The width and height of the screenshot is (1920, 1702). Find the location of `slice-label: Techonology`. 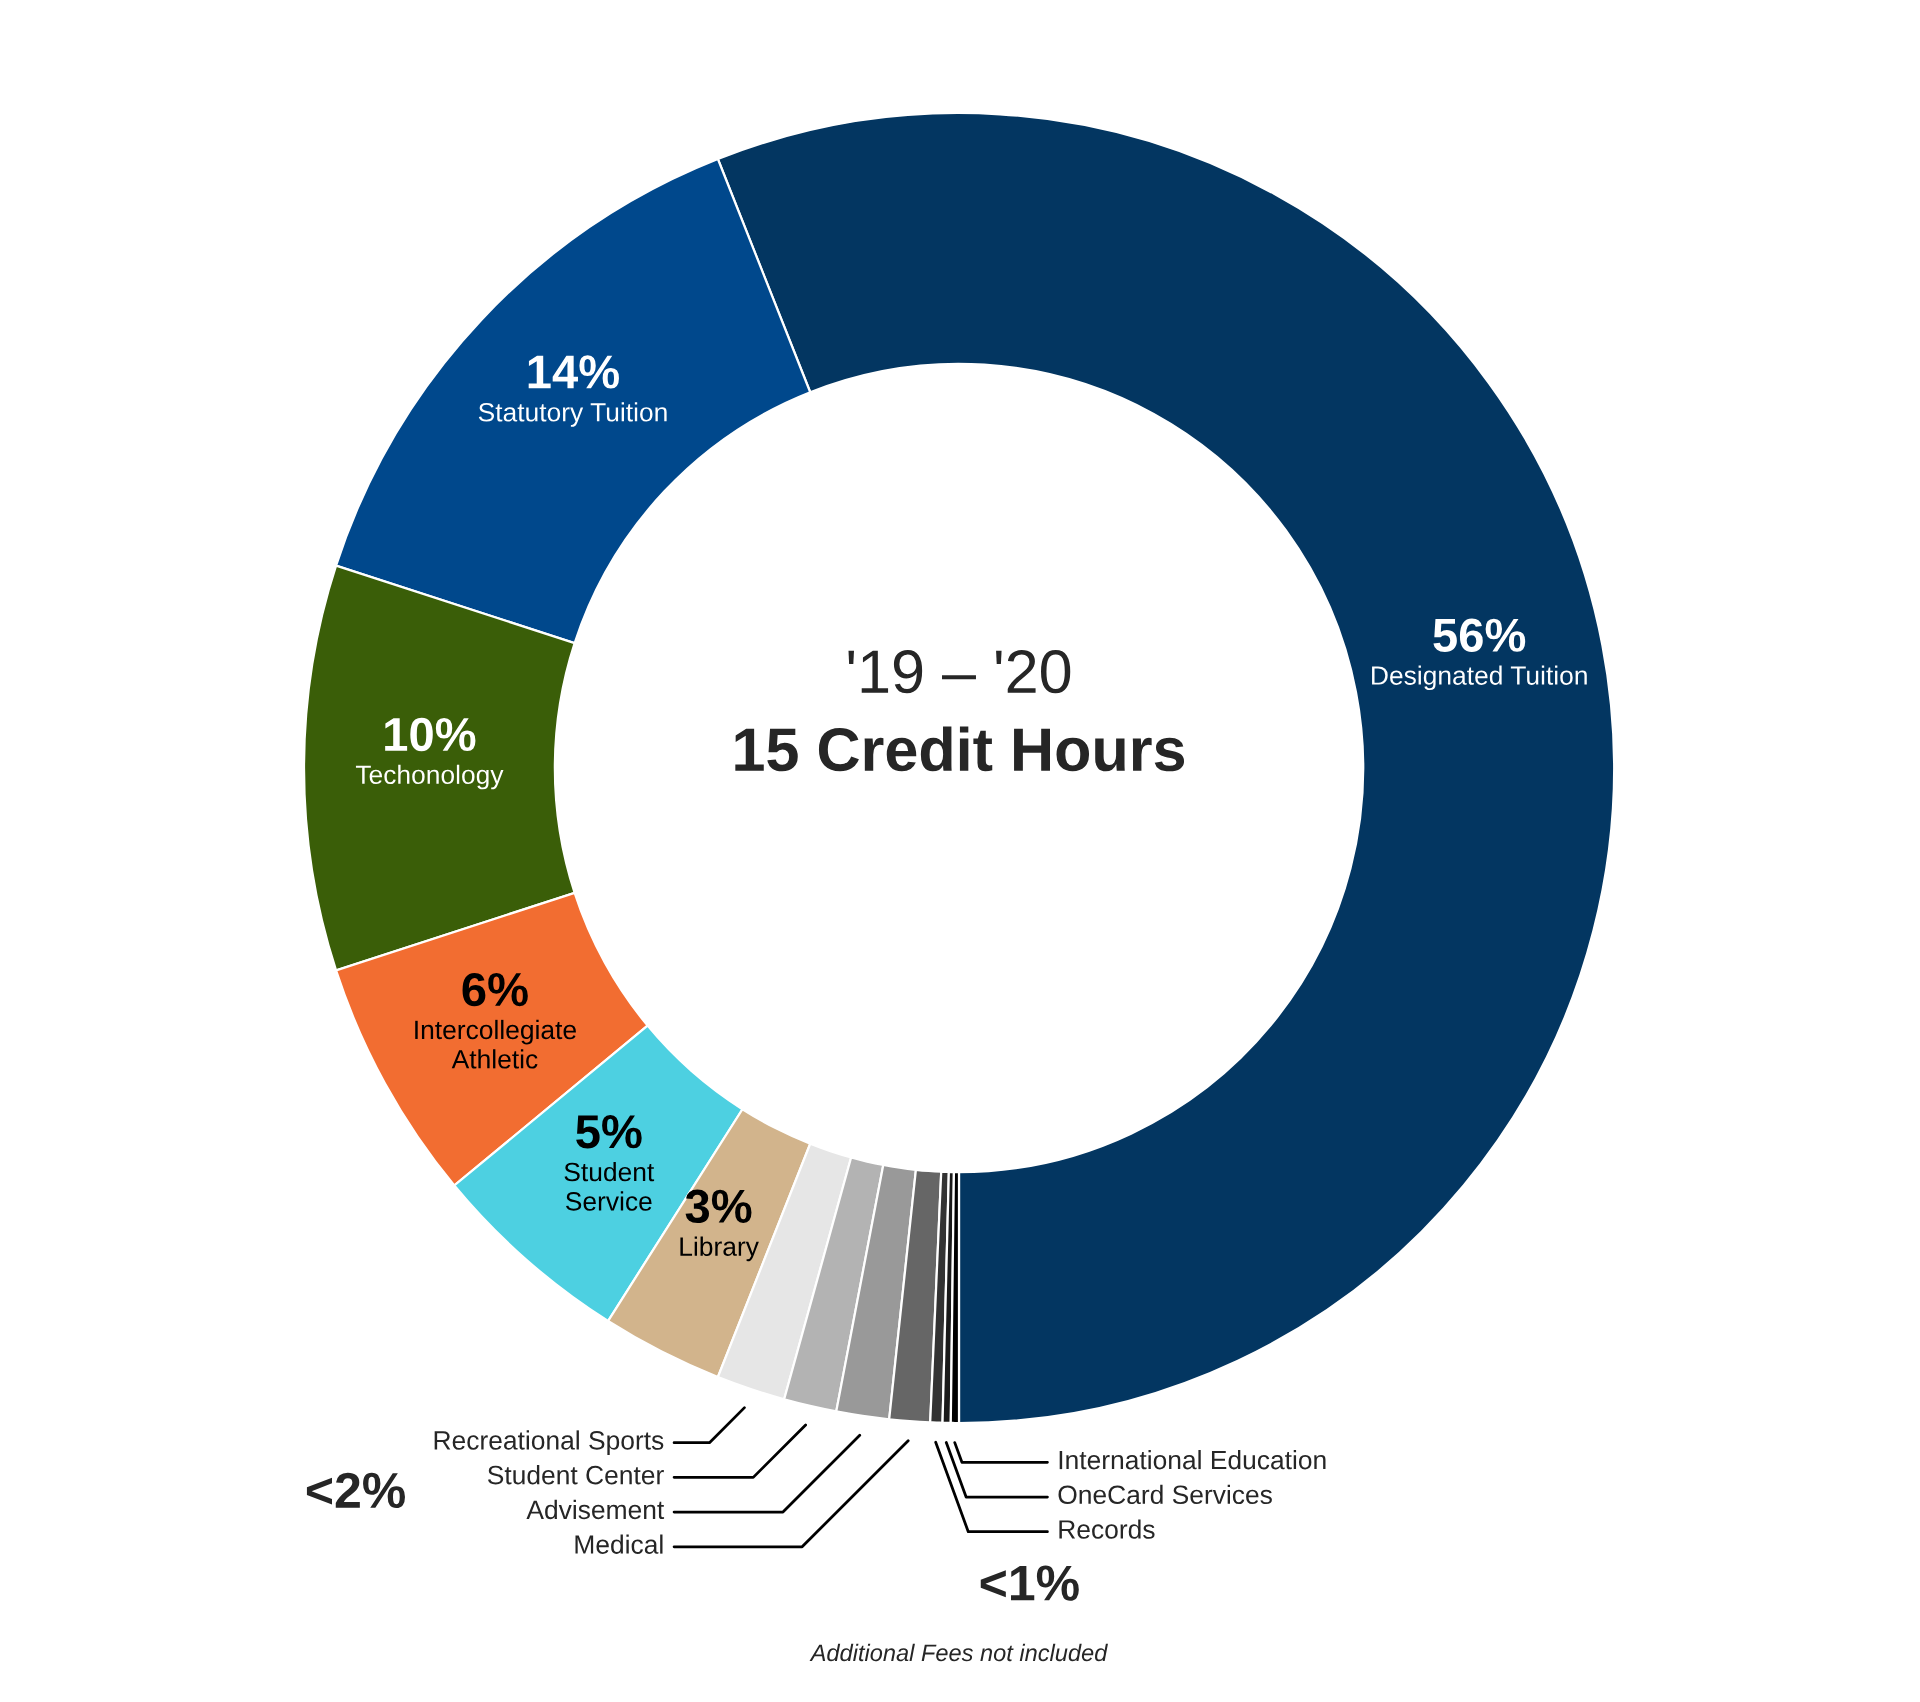

slice-label: Techonology is located at coordinates (429, 777).